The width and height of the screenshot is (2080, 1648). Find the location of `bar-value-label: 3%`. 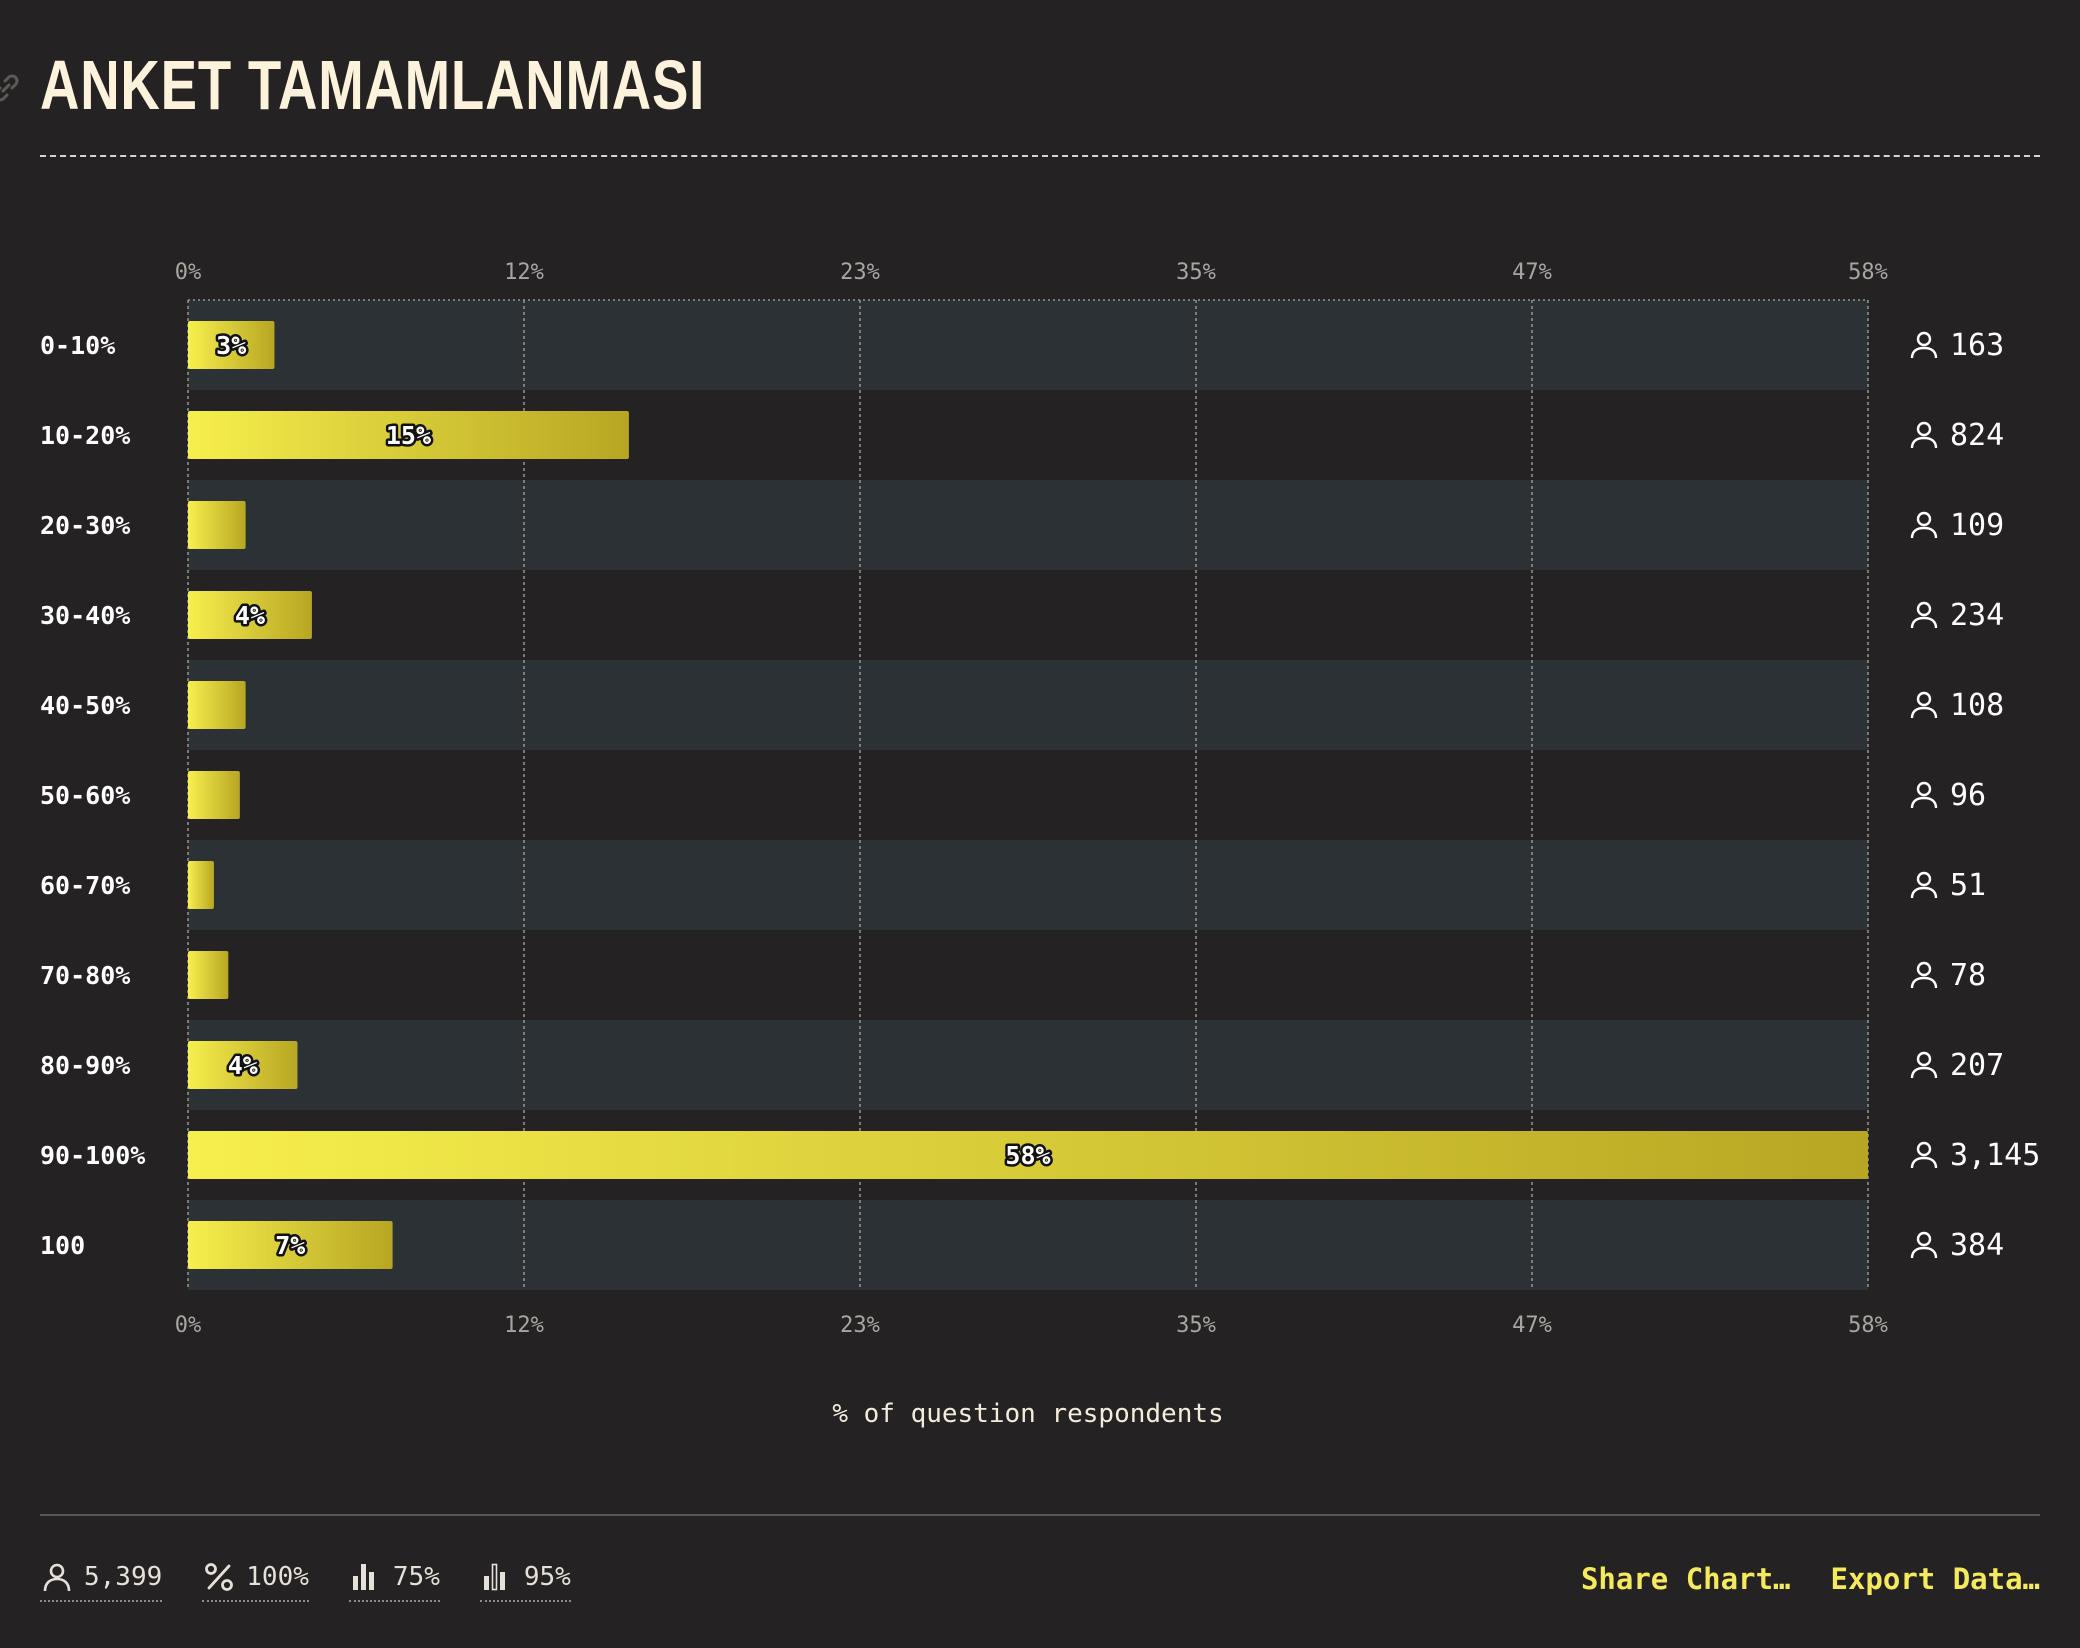

bar-value-label: 3% is located at coordinates (231, 345).